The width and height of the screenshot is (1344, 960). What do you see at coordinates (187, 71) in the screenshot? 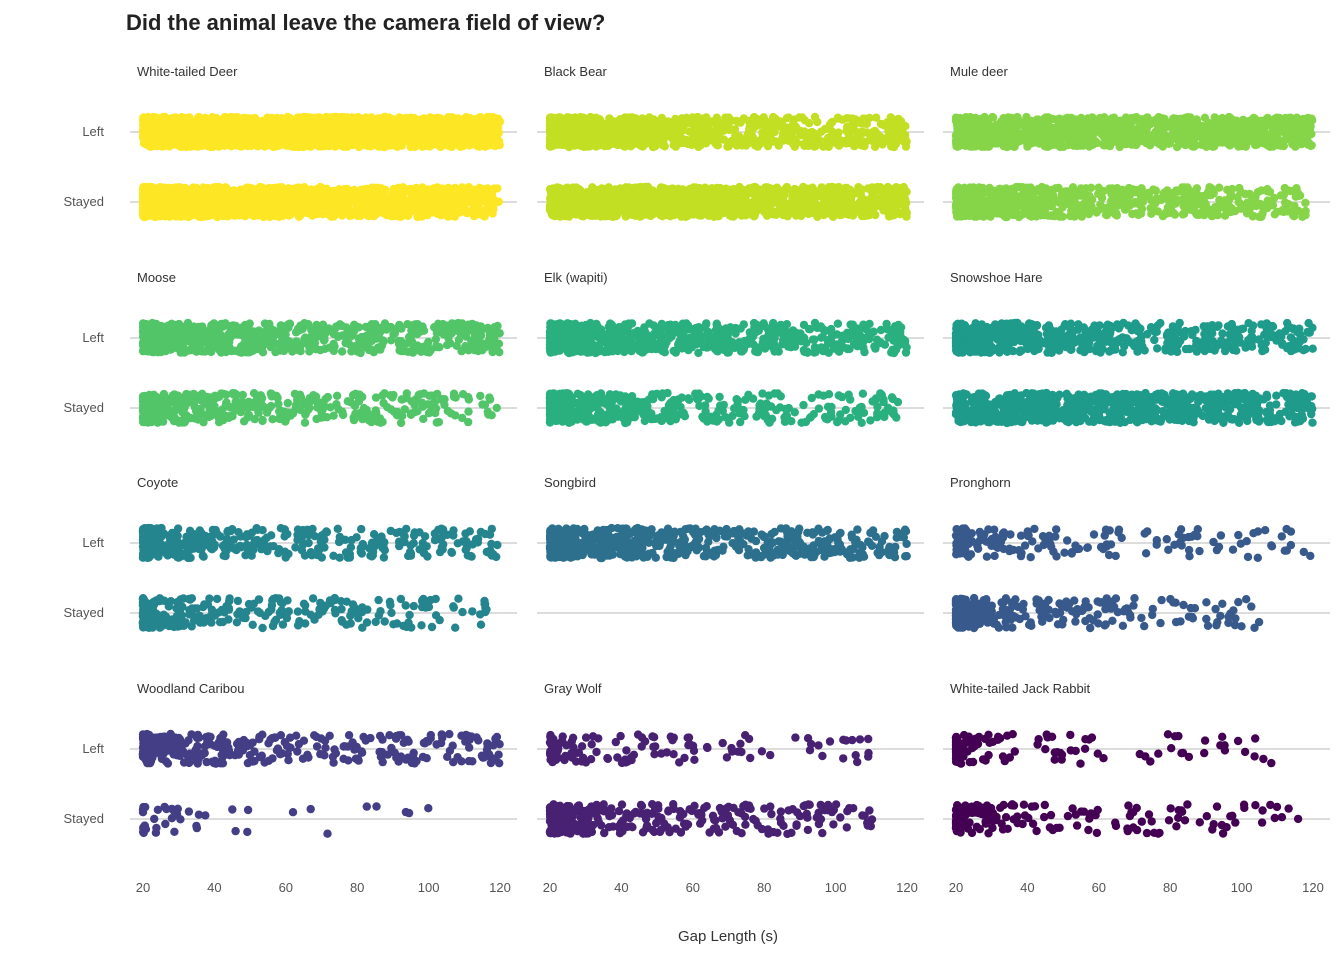
I see `facet-title: White-tailed Deer` at bounding box center [187, 71].